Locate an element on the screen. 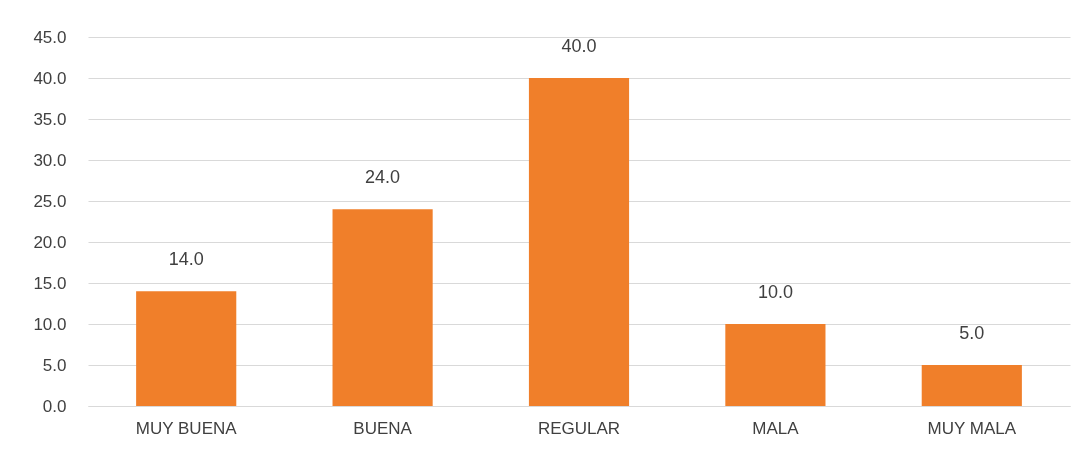 This screenshot has width=1084, height=463. y-tick-label: 0.0 is located at coordinates (54, 406).